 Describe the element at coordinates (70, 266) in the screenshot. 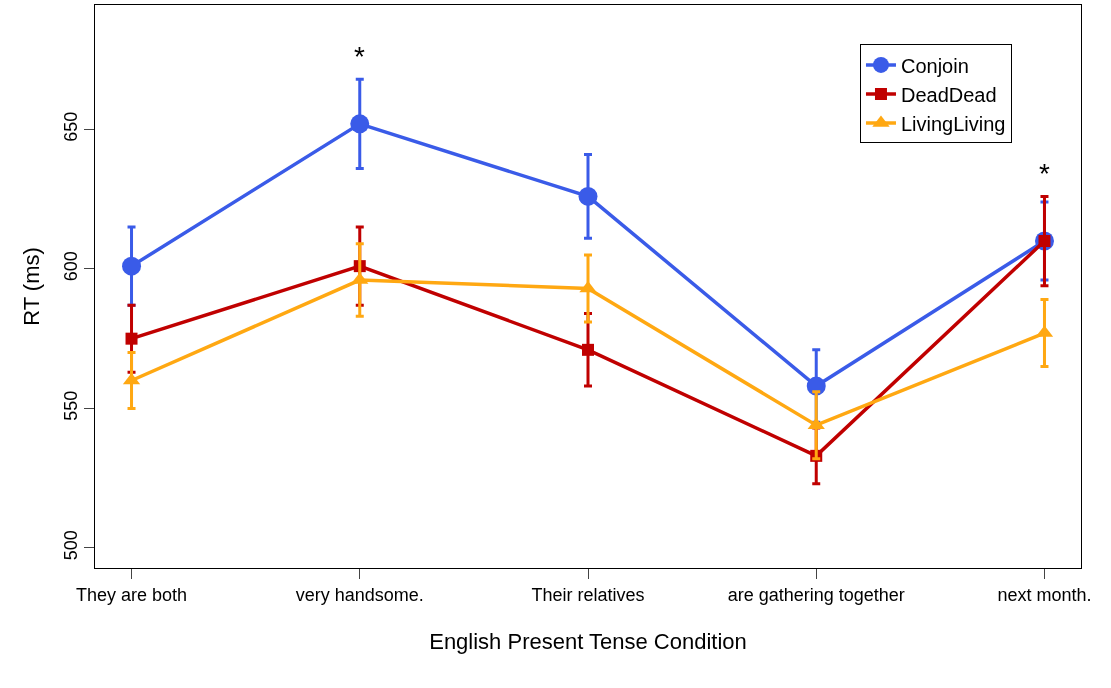

I see `y-tick-label: 600` at that location.